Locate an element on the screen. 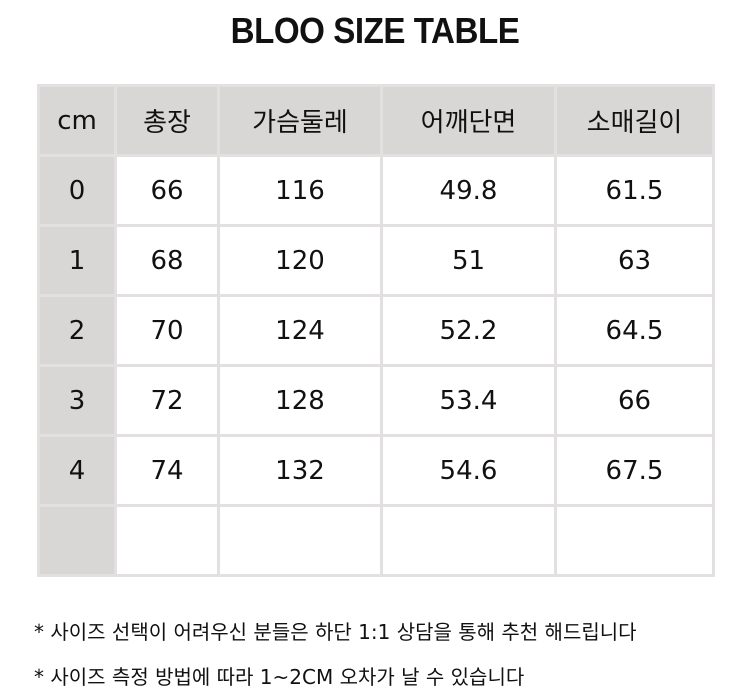 Image resolution: width=750 pixels, height=700 pixels. table-cell: 54.6 is located at coordinates (468, 470).